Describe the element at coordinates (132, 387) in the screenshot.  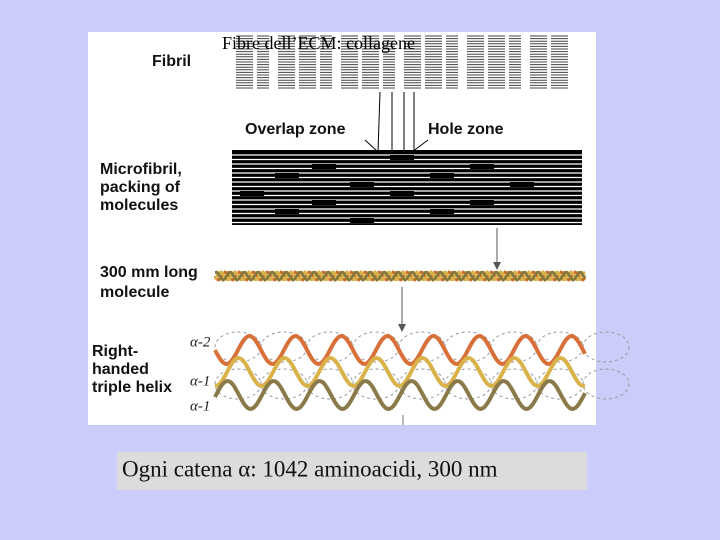
I see `helix-label: triple helix` at that location.